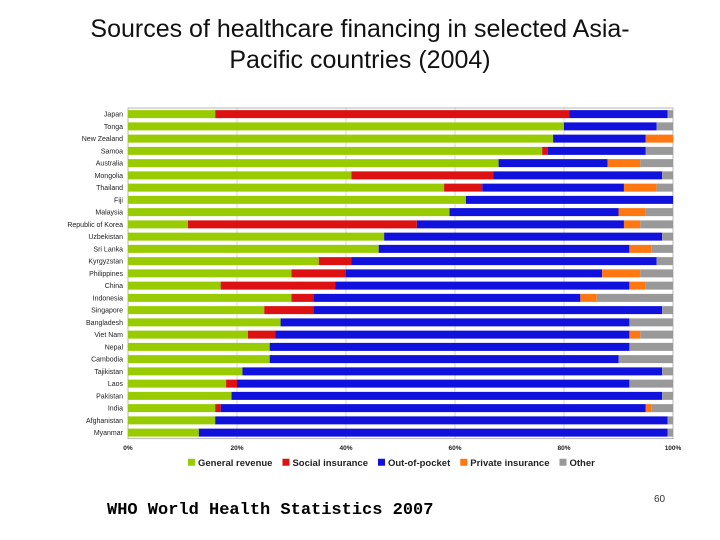 This screenshot has width=720, height=540. Describe the element at coordinates (651, 322) in the screenshot. I see `bar-bangladesh-other` at that location.